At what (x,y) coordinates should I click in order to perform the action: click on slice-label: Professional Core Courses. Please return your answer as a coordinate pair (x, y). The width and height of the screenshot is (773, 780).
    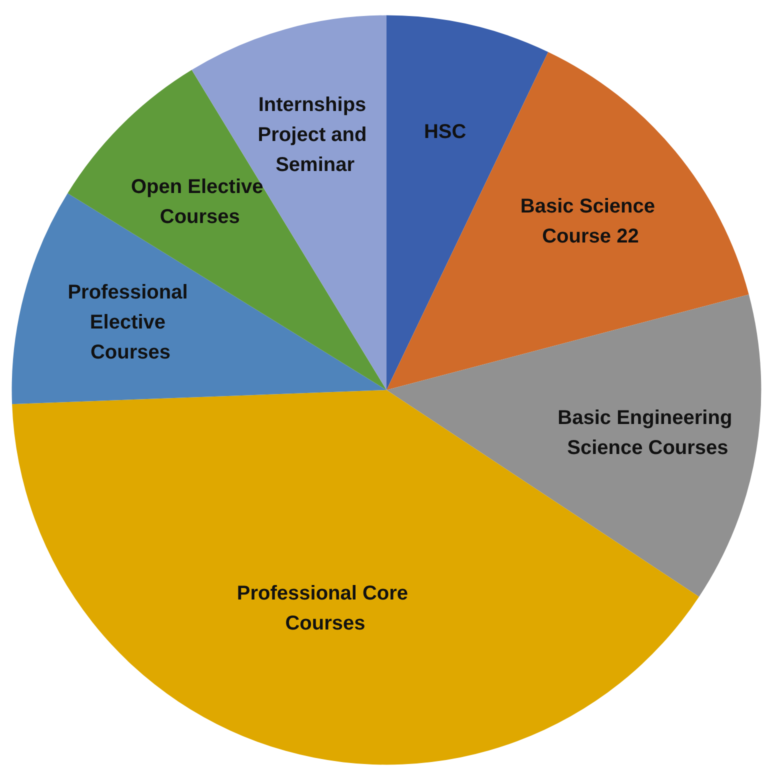
    Looking at the image, I should click on (325, 608).